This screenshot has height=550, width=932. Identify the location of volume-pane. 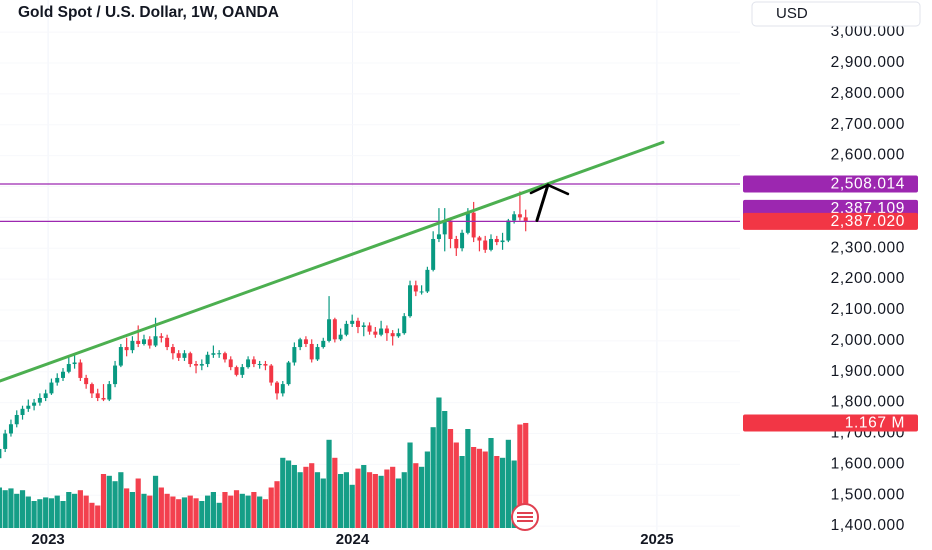
(264, 462).